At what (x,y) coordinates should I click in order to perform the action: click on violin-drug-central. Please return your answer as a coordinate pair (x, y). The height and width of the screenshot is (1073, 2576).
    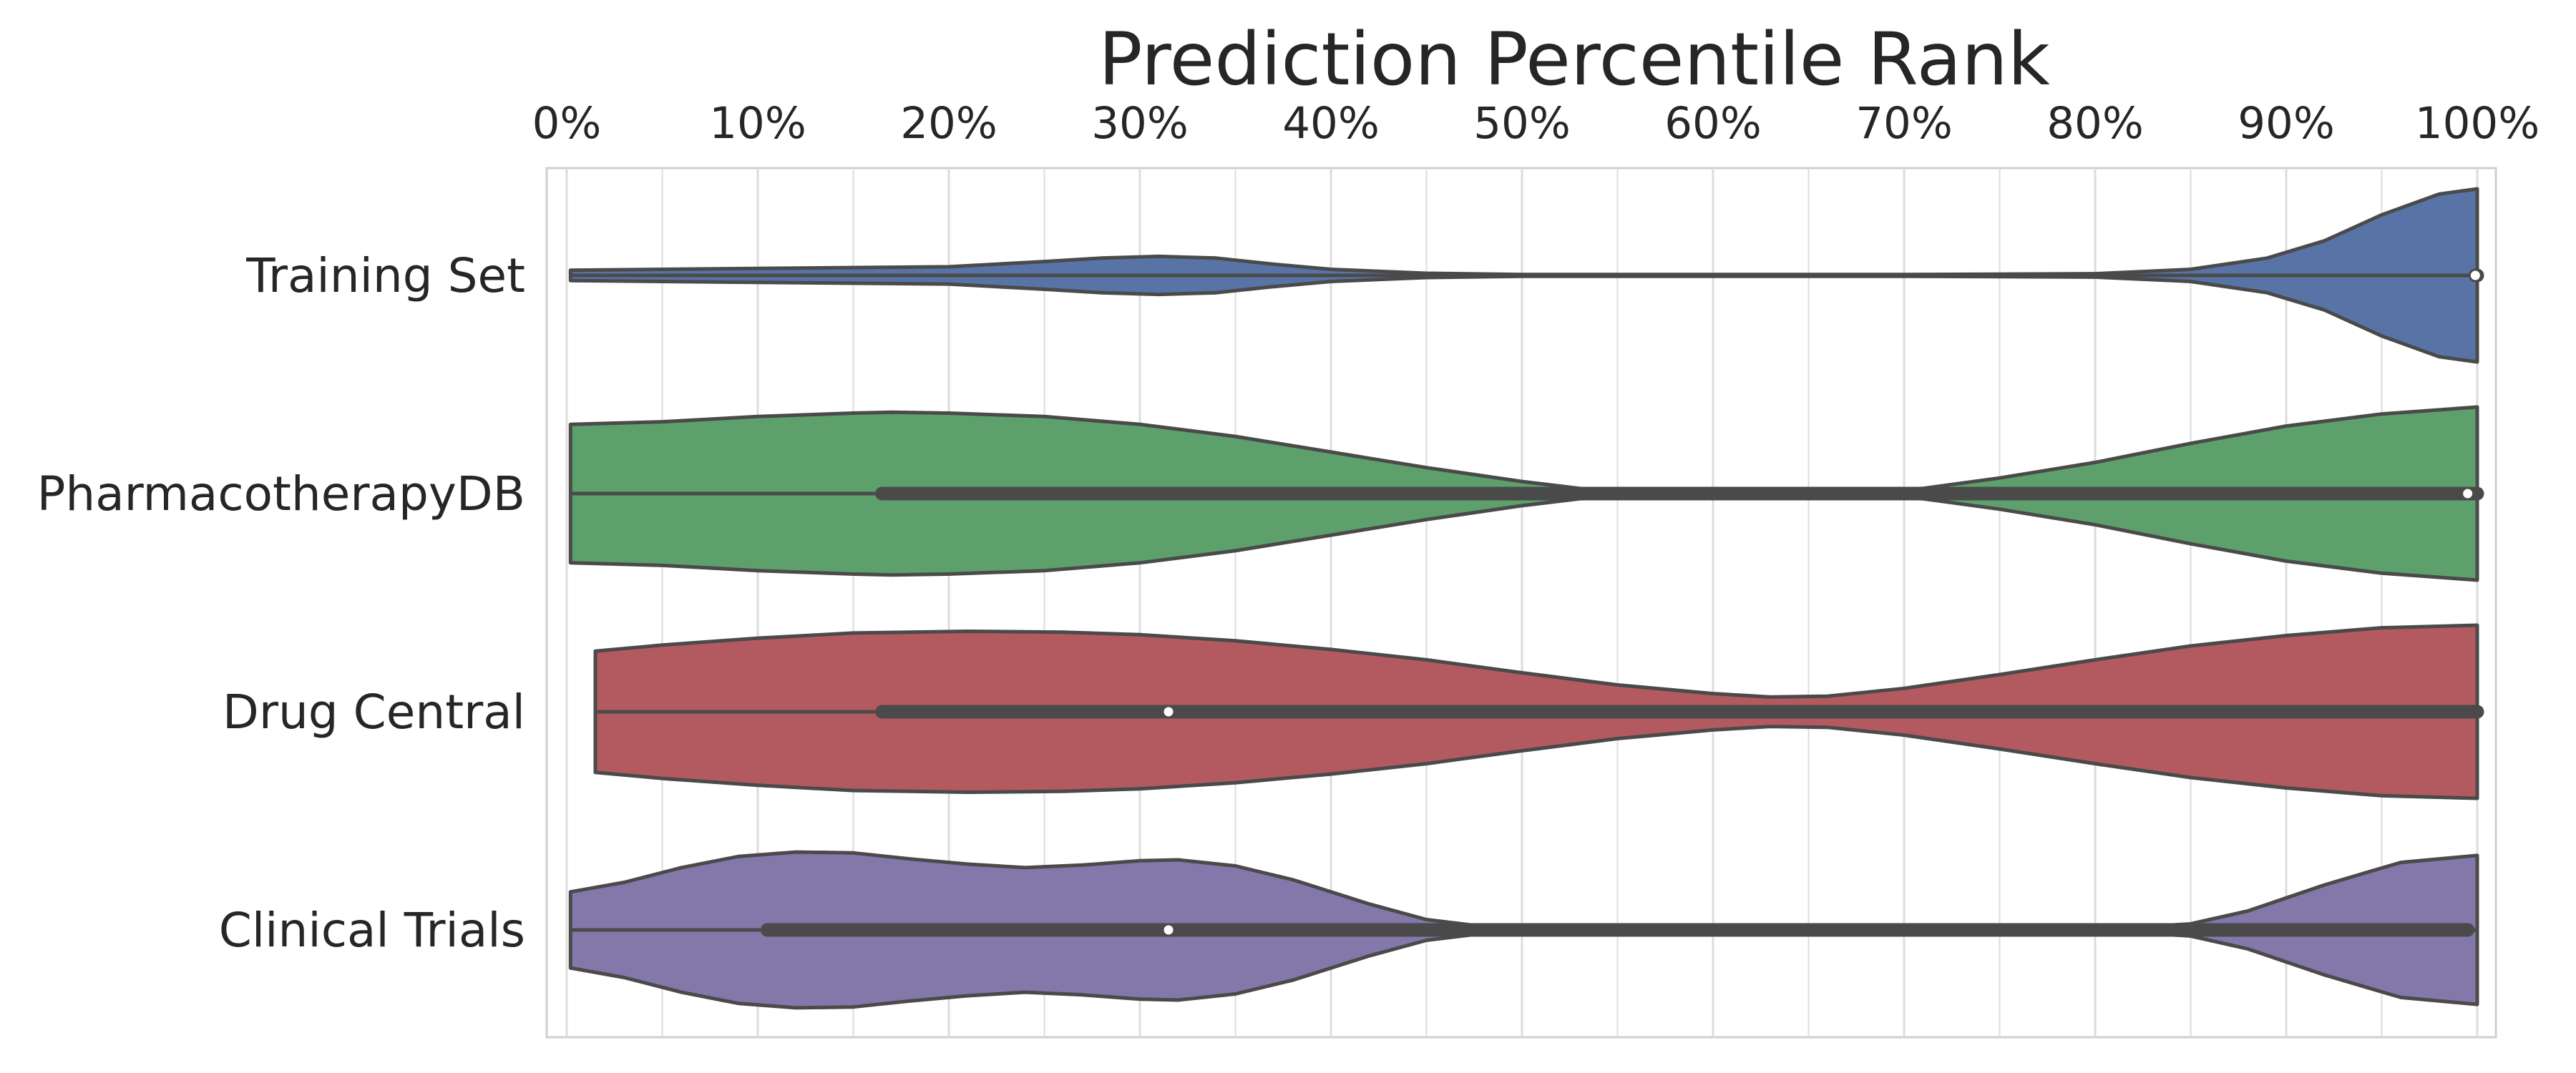
    Looking at the image, I should click on (1538, 711).